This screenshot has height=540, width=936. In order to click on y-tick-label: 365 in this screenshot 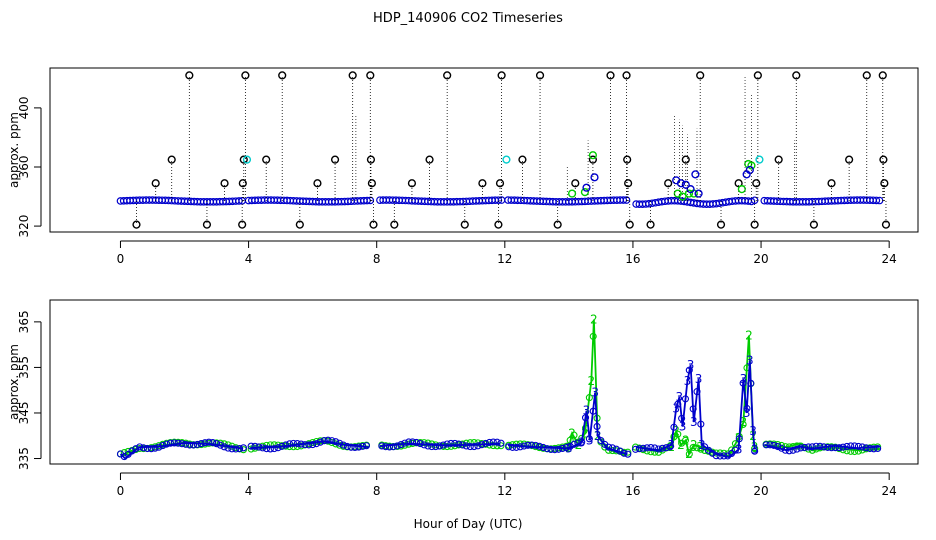, I will do `click(24, 321)`.